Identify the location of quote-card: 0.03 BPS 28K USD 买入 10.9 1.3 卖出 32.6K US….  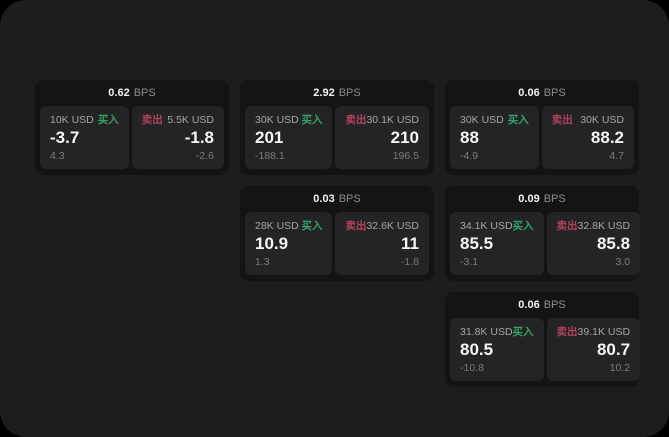
(337, 233).